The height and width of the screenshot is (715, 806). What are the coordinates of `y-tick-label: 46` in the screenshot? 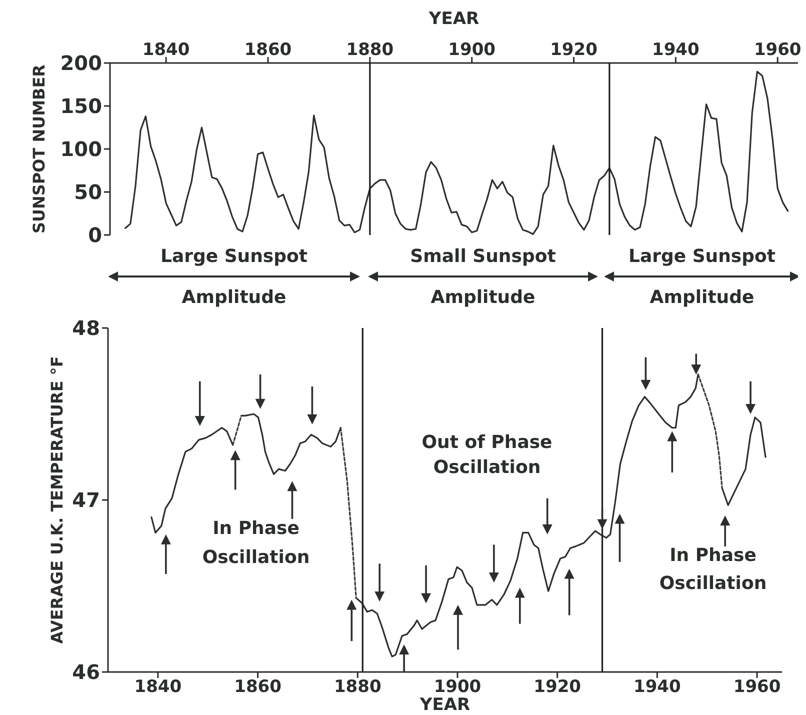 It's located at (86, 672).